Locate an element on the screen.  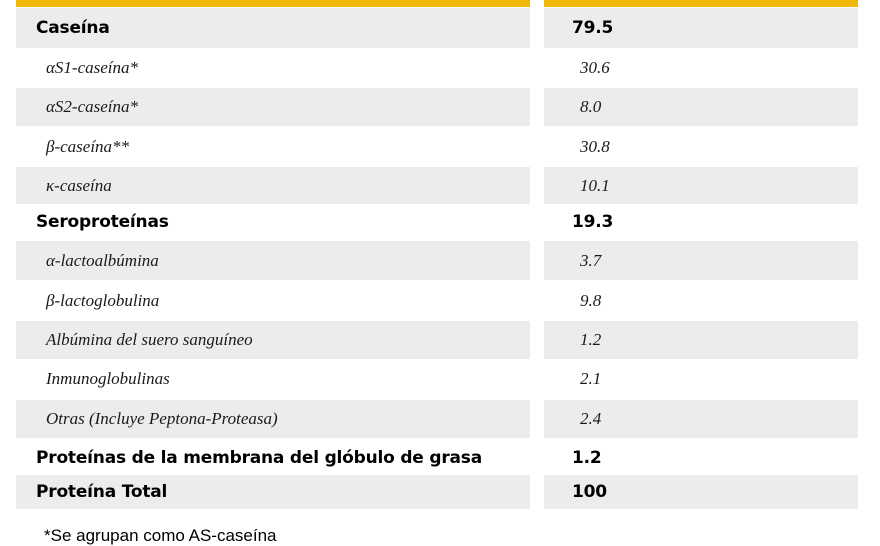
protein-name: Seroproteínas is located at coordinates (102, 222).